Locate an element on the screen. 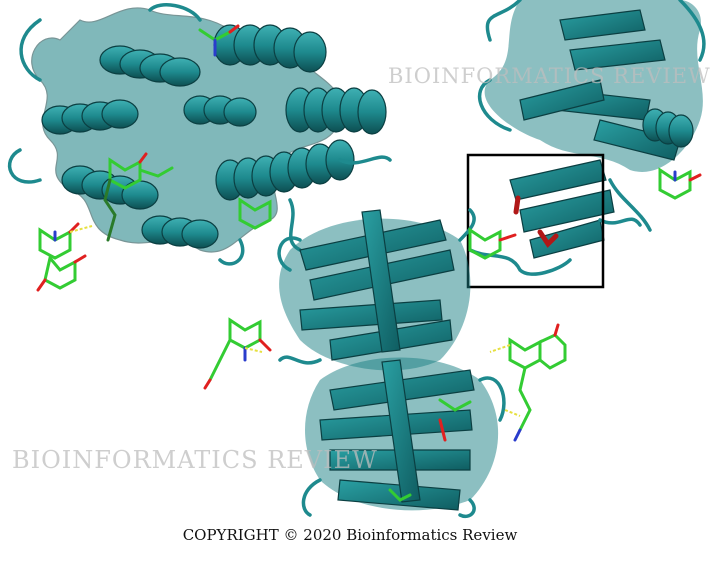 The width and height of the screenshot is (720, 576). top-right-domain is located at coordinates (592, 116).